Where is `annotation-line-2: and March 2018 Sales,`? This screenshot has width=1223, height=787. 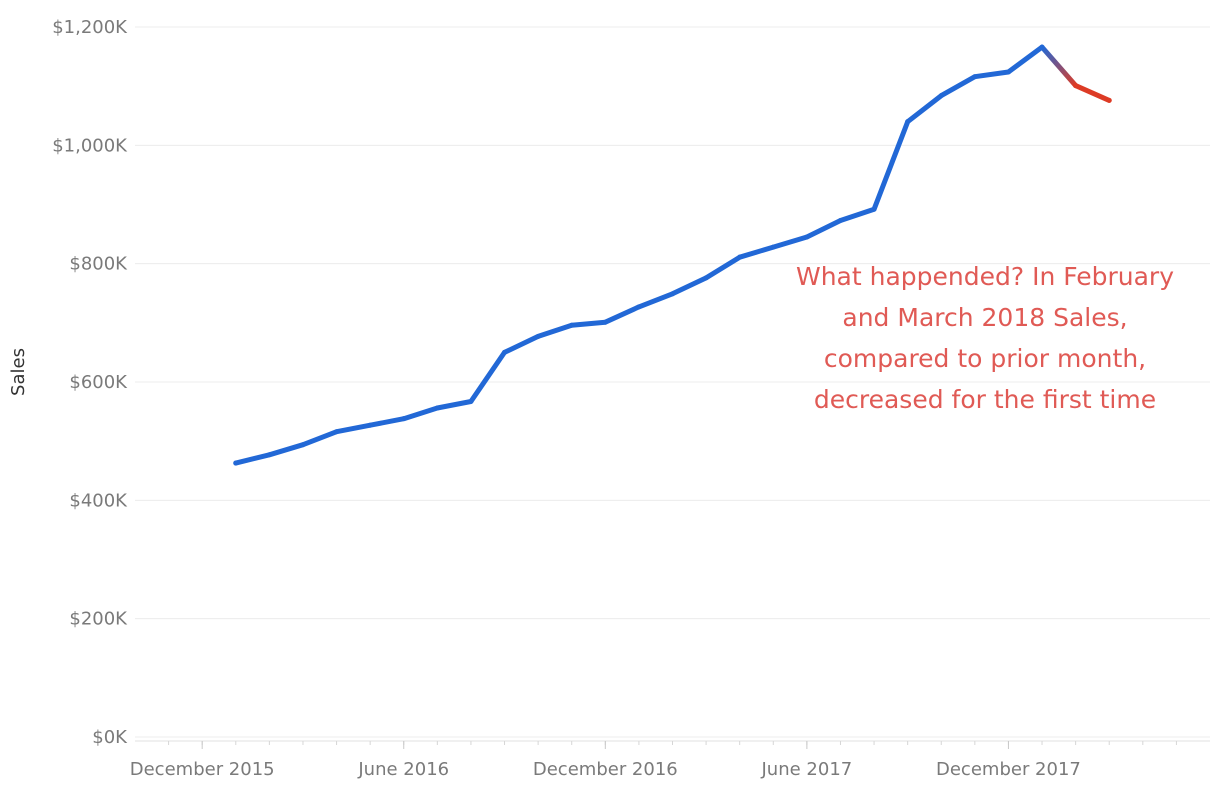
annotation-line-2: and March 2018 Sales, is located at coordinates (985, 317).